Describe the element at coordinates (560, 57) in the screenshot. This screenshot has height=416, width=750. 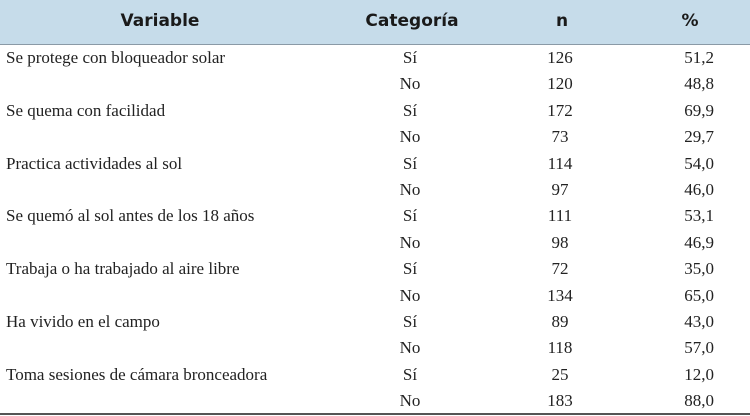
I see `count: 126` at that location.